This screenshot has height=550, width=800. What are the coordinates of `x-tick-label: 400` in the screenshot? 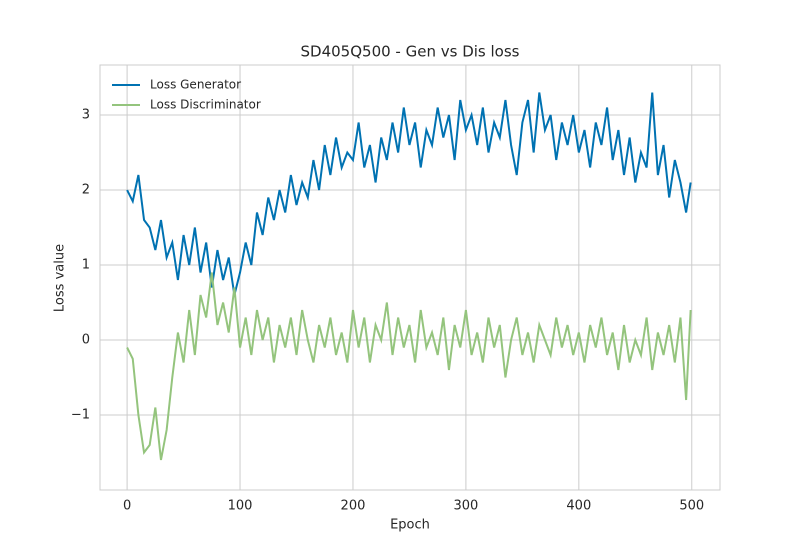 It's located at (578, 506).